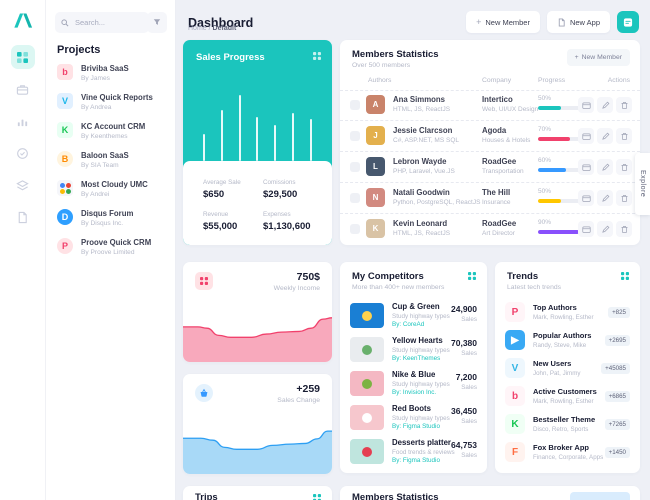 The width and height of the screenshot is (650, 500). I want to click on trend-text: Fox Broker App Finance, Corporate, Apps, so click(568, 452).